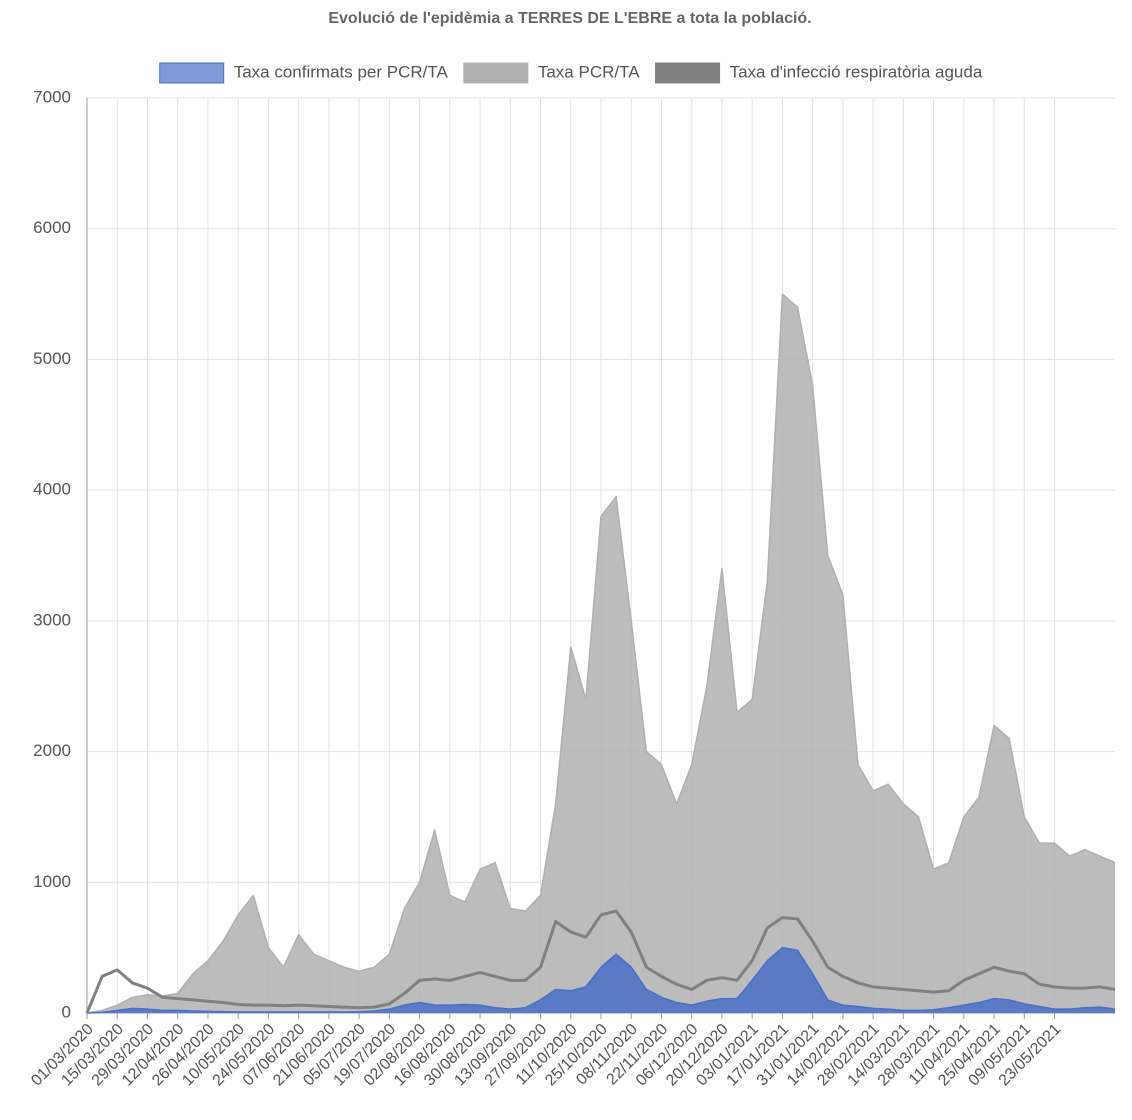  I want to click on legend-label: Taxa PCR/TA, so click(589, 71).